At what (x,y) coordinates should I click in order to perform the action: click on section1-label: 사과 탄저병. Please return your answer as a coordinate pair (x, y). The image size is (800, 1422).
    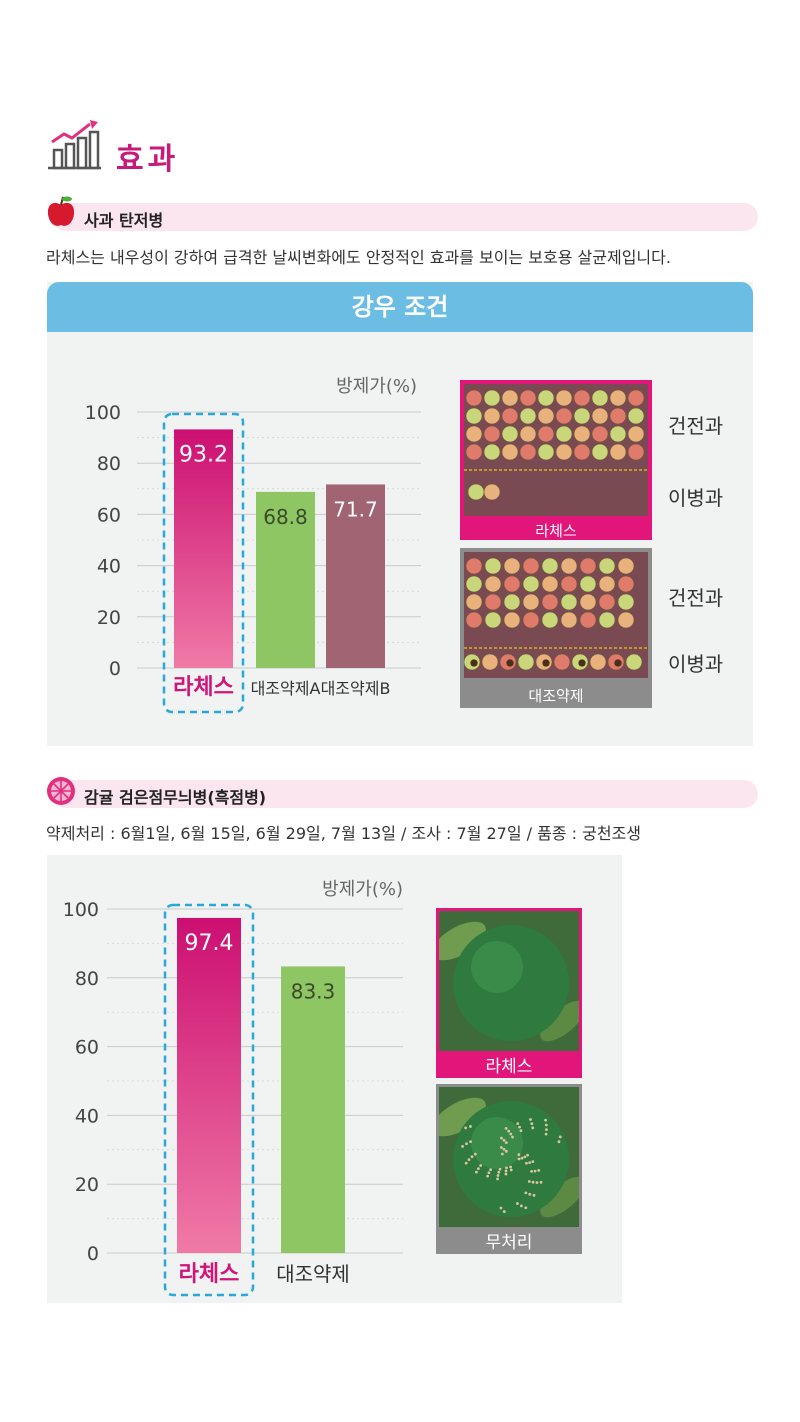
    Looking at the image, I should click on (124, 220).